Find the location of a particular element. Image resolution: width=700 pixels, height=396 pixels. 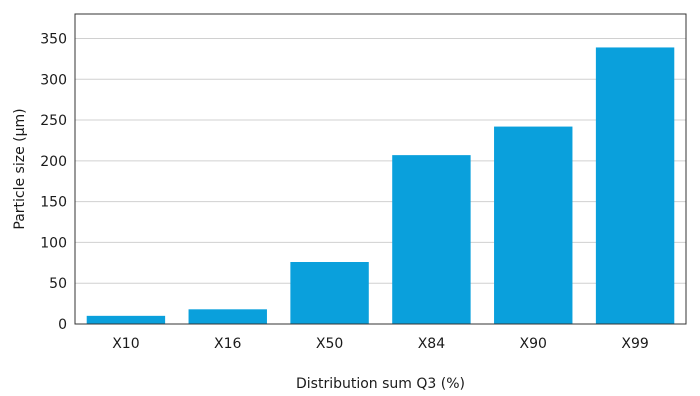

bar-x90 is located at coordinates (533, 225).